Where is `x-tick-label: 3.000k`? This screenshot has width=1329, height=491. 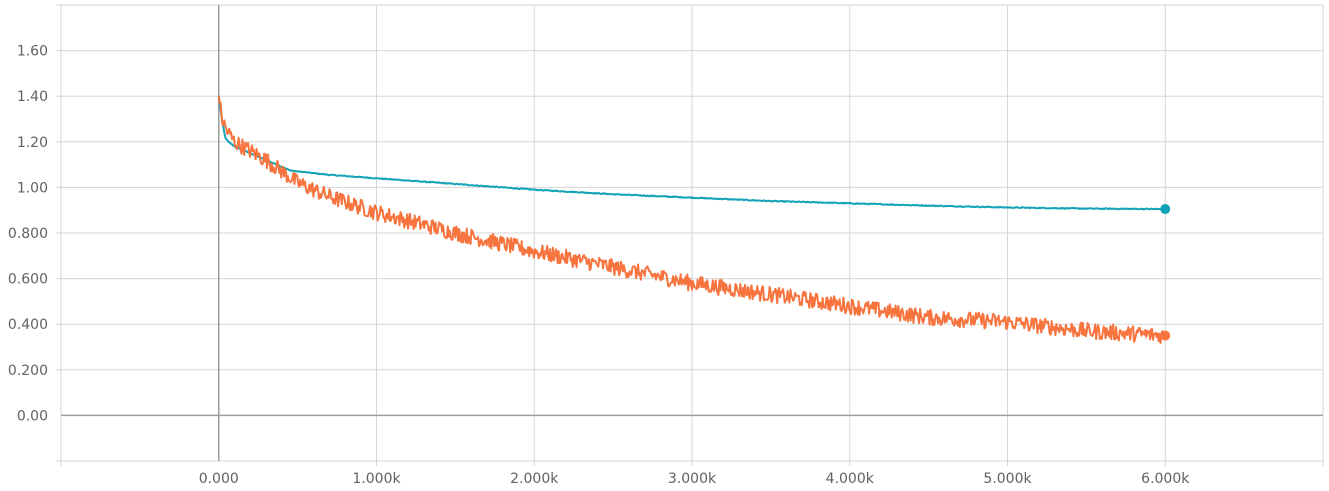
x-tick-label: 3.000k is located at coordinates (692, 479).